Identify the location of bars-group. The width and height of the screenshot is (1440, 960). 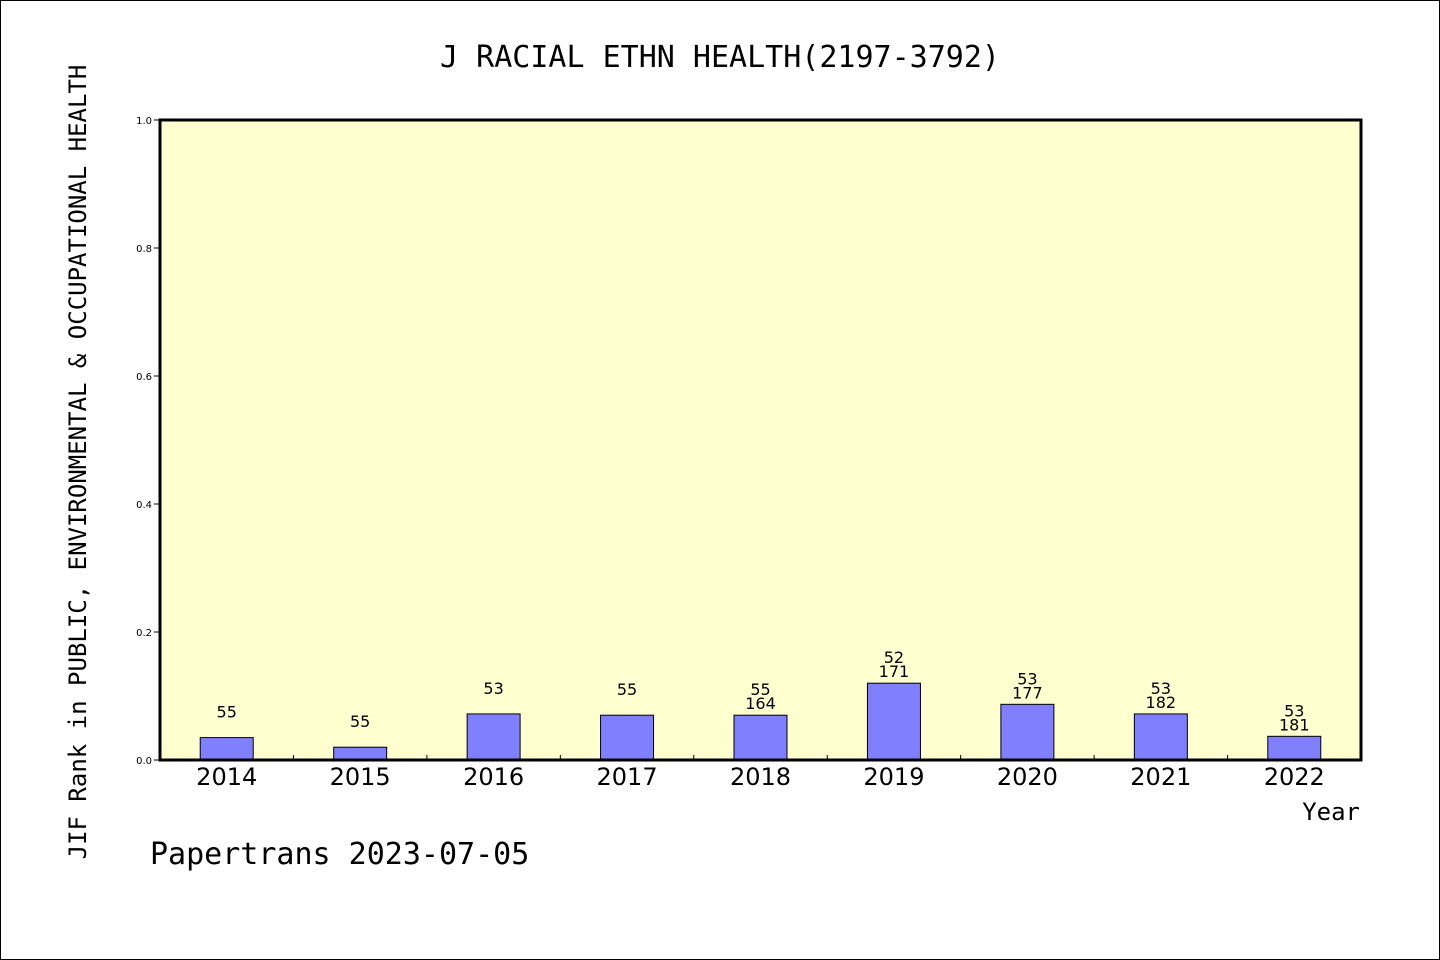
(760, 721).